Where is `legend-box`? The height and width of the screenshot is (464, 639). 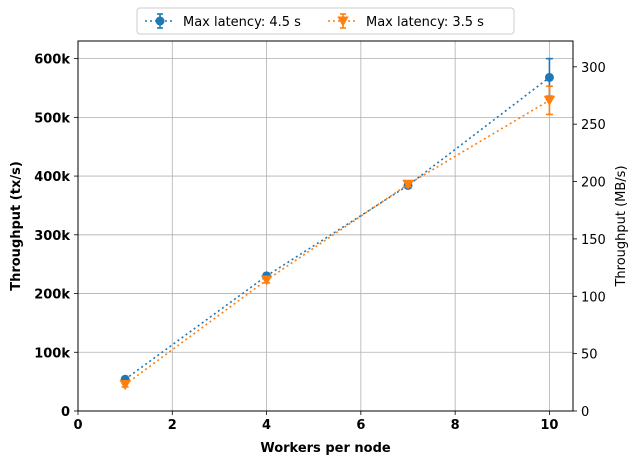 legend-box is located at coordinates (325, 21).